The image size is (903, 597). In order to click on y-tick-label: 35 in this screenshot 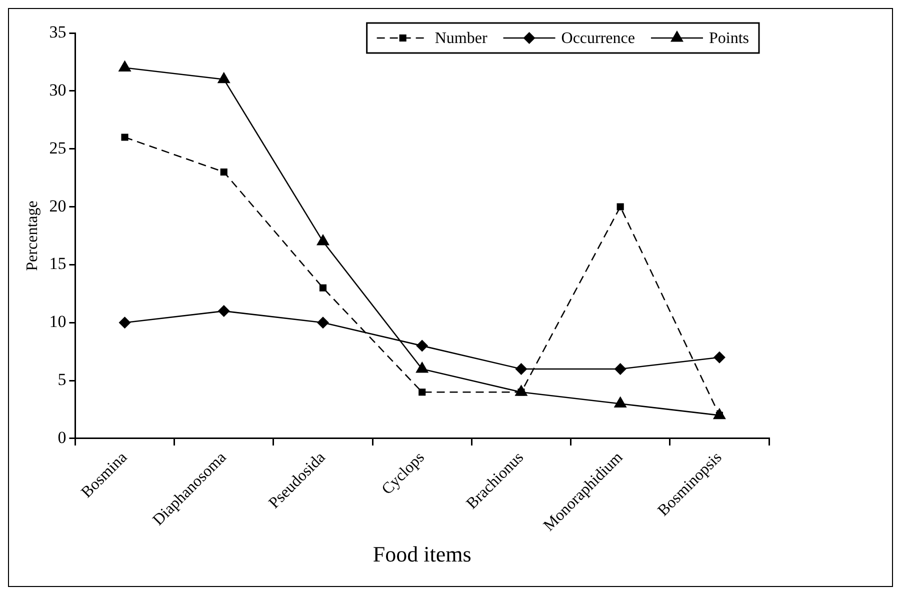, I will do `click(57, 32)`.